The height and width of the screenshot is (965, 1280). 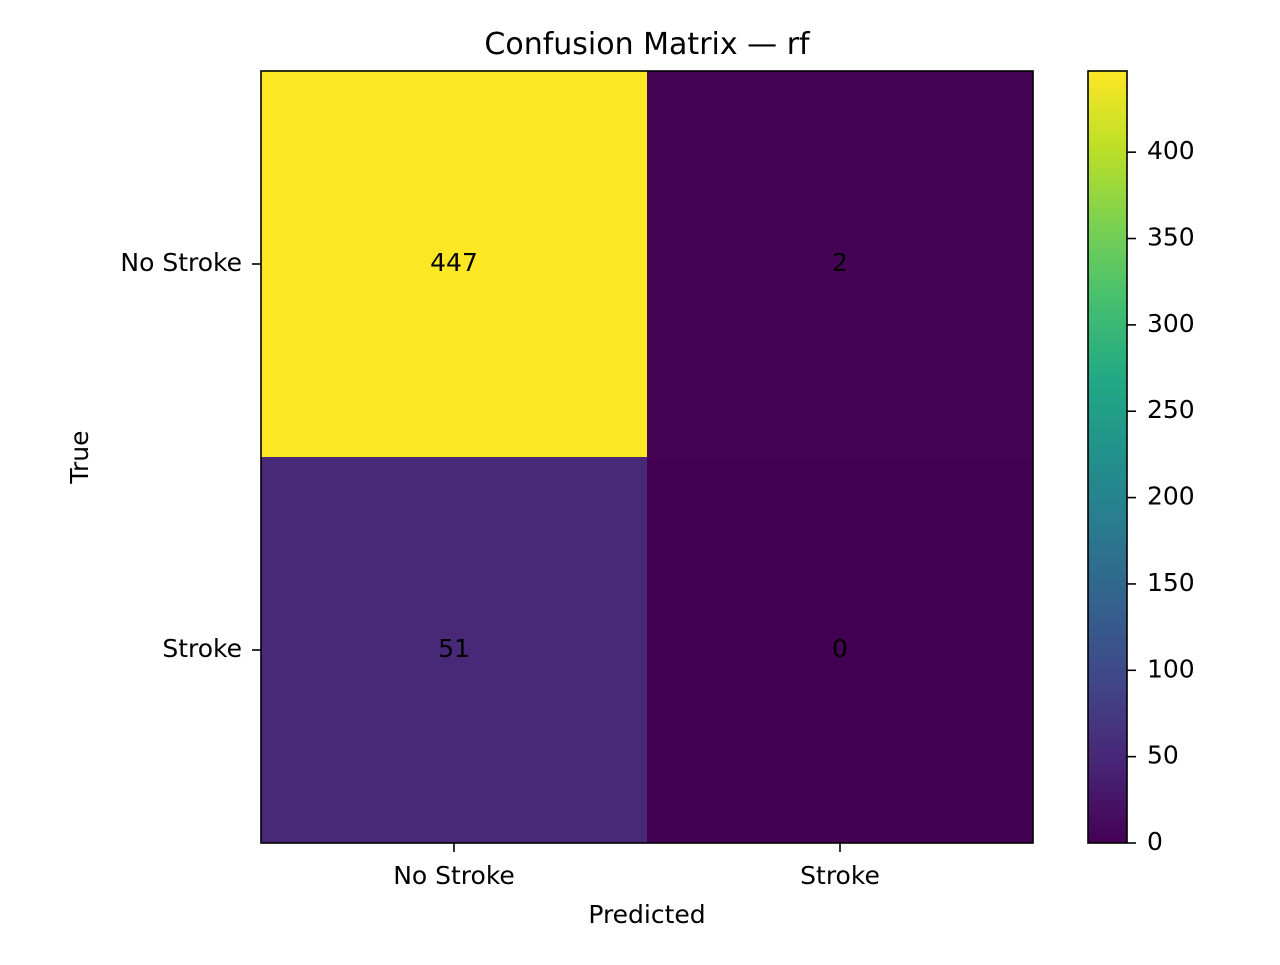 What do you see at coordinates (202, 648) in the screenshot?
I see `y-tick-label: Stroke` at bounding box center [202, 648].